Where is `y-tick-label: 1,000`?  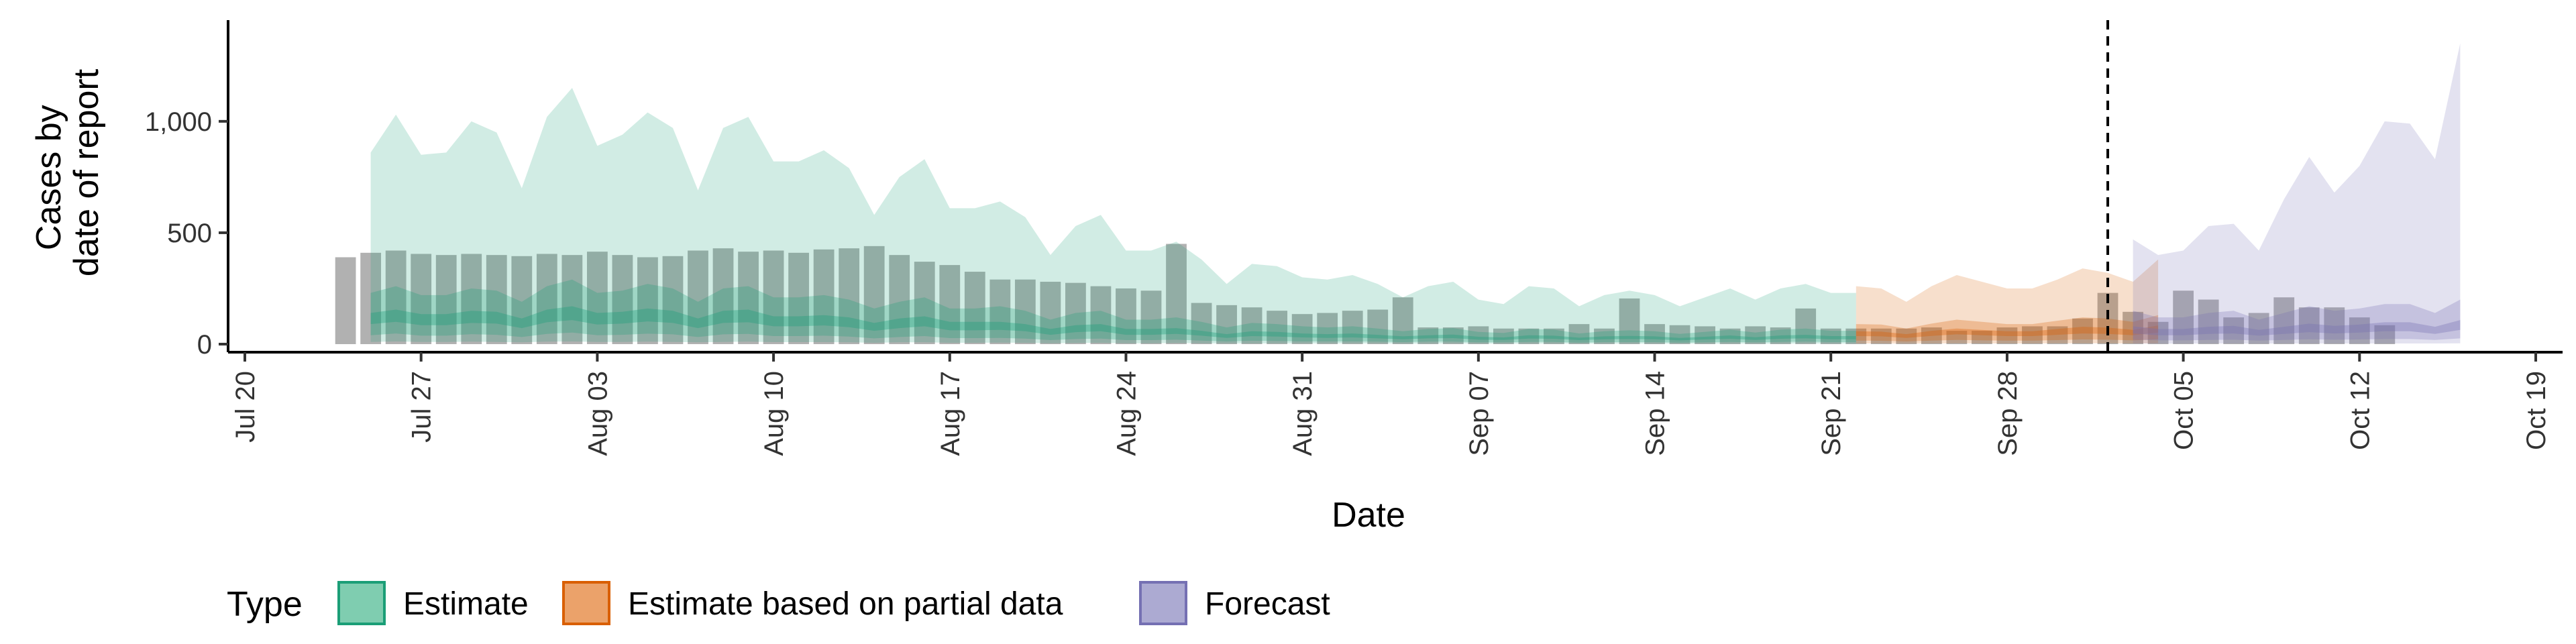
y-tick-label: 1,000 is located at coordinates (178, 122).